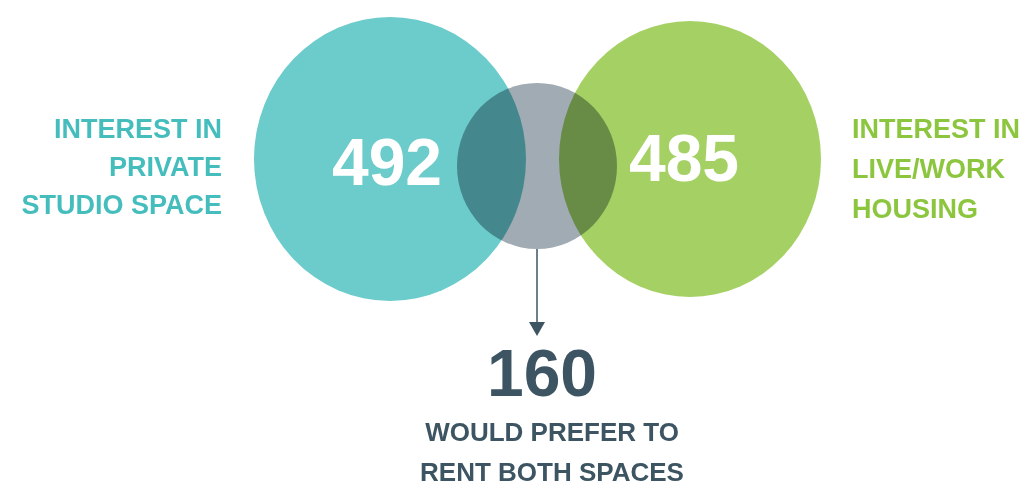 The height and width of the screenshot is (484, 1034). Describe the element at coordinates (552, 450) in the screenshot. I see `category-label: WOULD PREFER TO RENT BOTH SPACES` at that location.